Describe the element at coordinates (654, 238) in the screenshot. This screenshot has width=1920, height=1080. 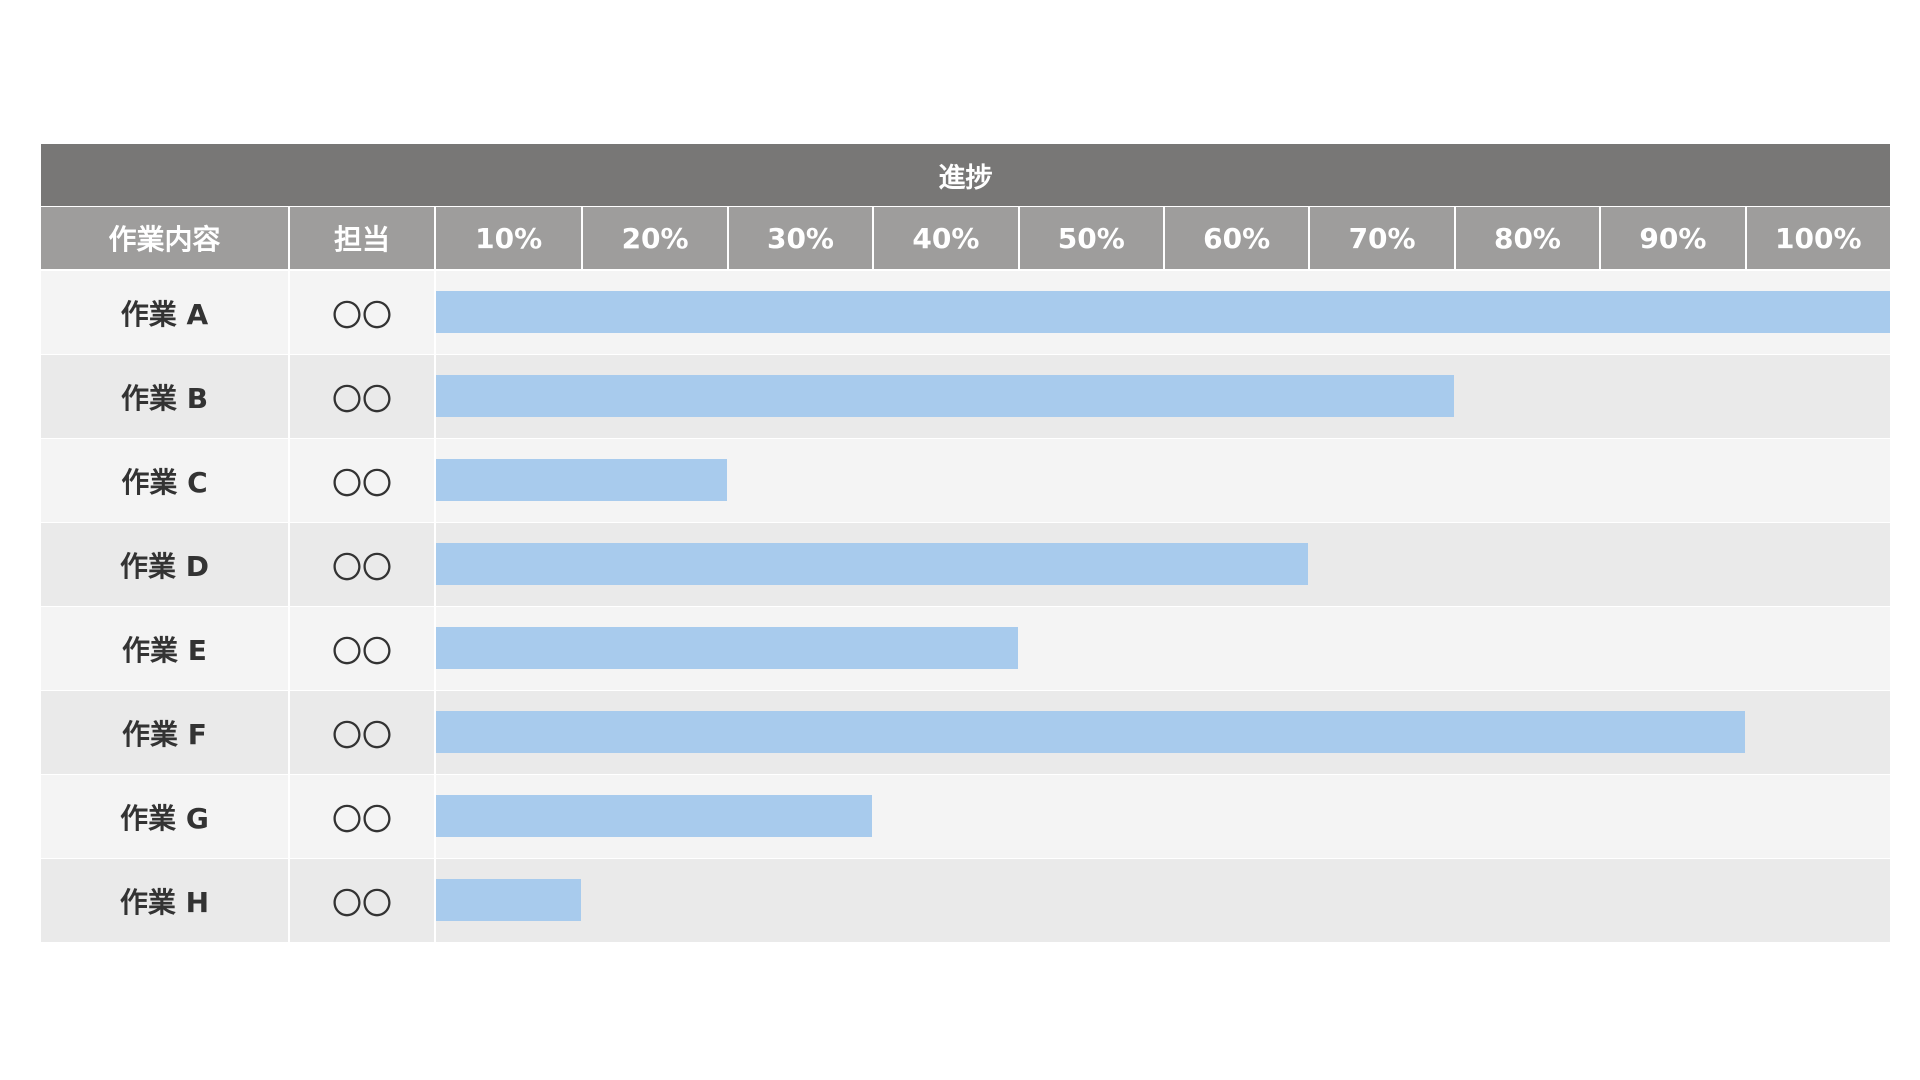
I see `tick-label: 20%` at that location.